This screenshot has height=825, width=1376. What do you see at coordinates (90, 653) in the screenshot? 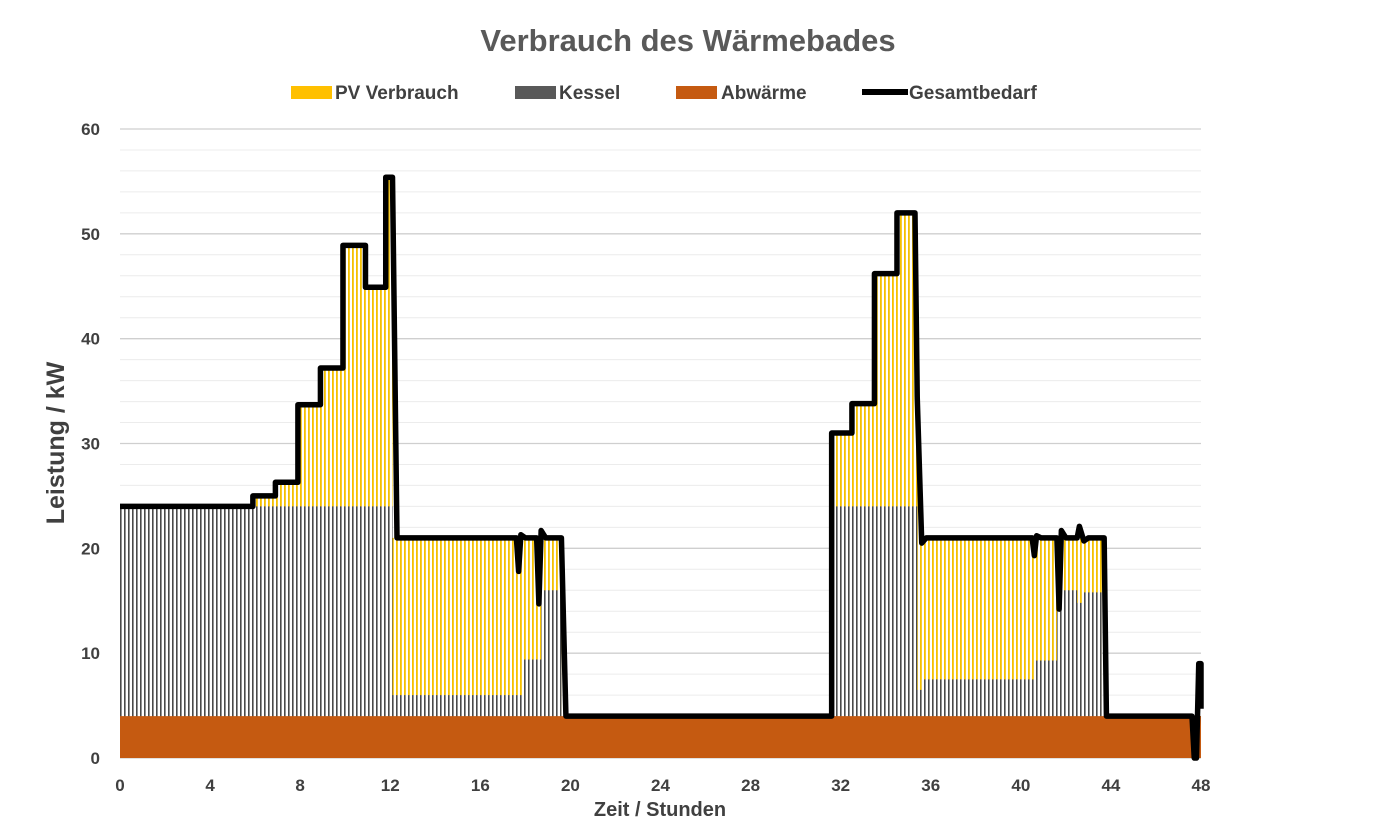
I see `y-tick-label: 10` at bounding box center [90, 653].